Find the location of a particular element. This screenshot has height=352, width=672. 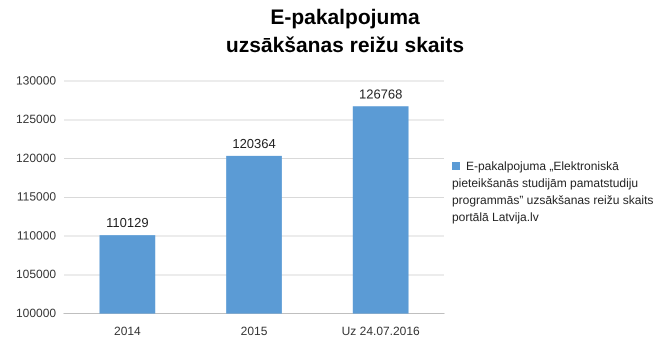

data-label: 126768 is located at coordinates (380, 94).